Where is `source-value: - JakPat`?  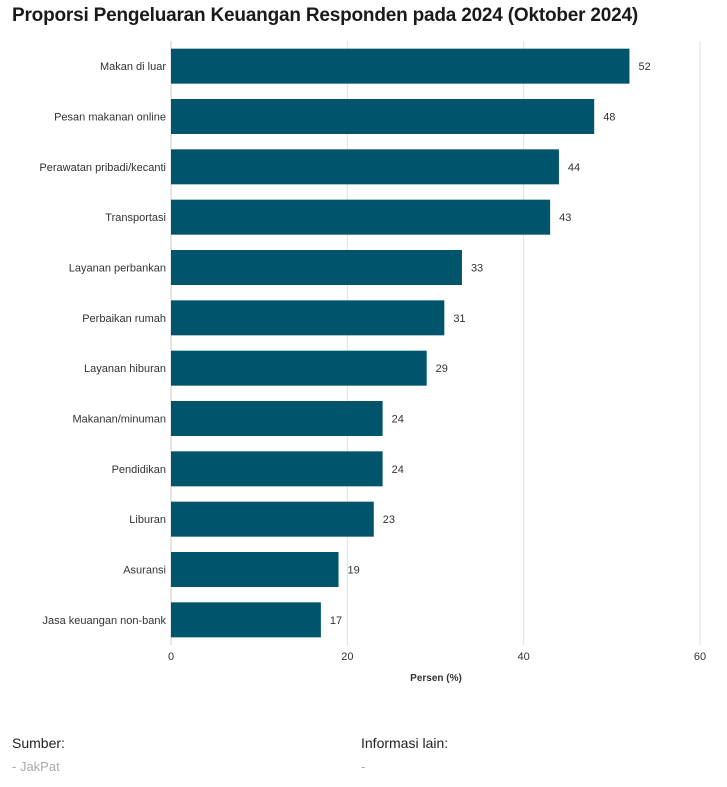 source-value: - JakPat is located at coordinates (36, 766).